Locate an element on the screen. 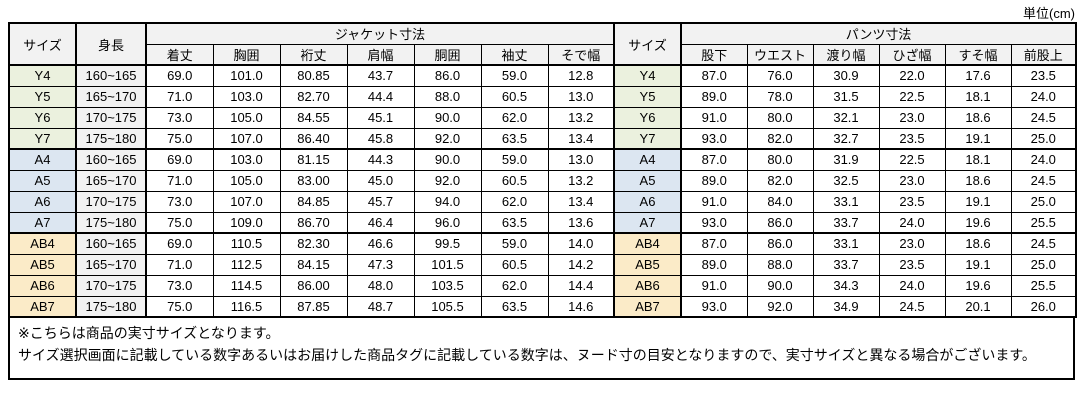 This screenshot has width=1083, height=415. jacket-measure-cell: 112.5 is located at coordinates (246, 264).